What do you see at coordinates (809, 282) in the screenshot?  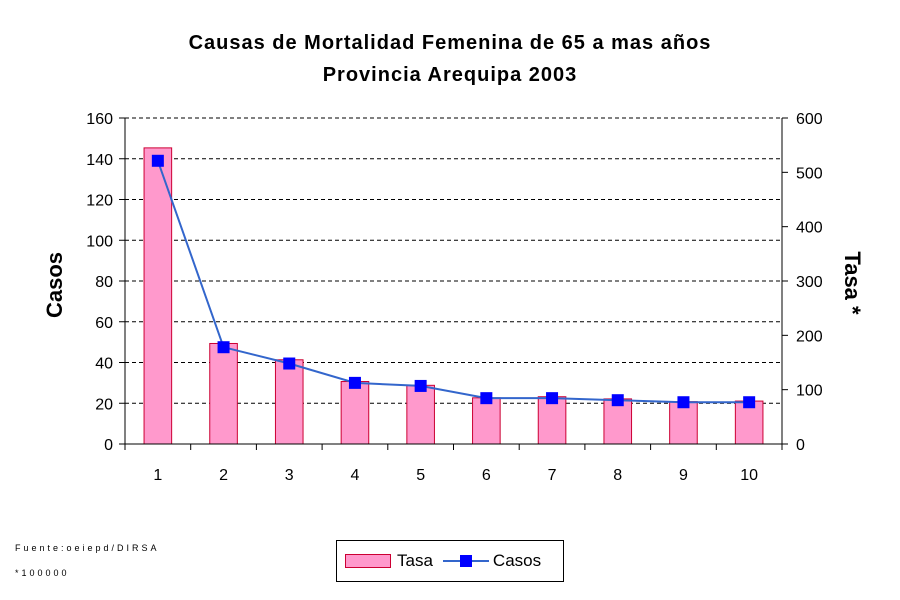 I see `y2-tick-label: 300` at bounding box center [809, 282].